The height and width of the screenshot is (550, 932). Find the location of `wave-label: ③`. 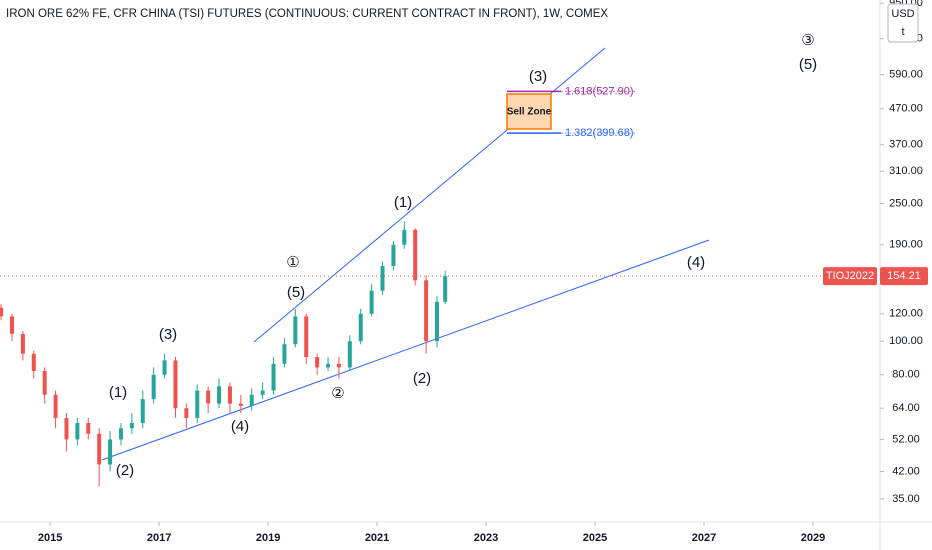

wave-label: ③ is located at coordinates (807, 40).